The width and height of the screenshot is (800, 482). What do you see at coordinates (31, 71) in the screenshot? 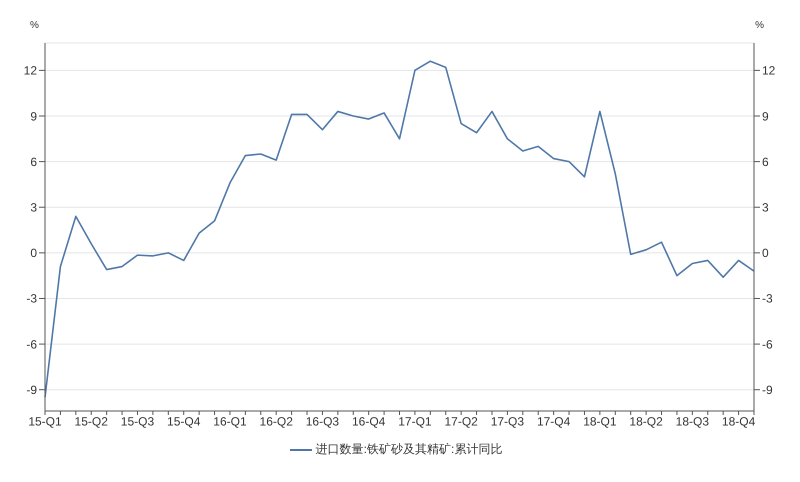
I see `y-tick-label: 12` at bounding box center [31, 71].